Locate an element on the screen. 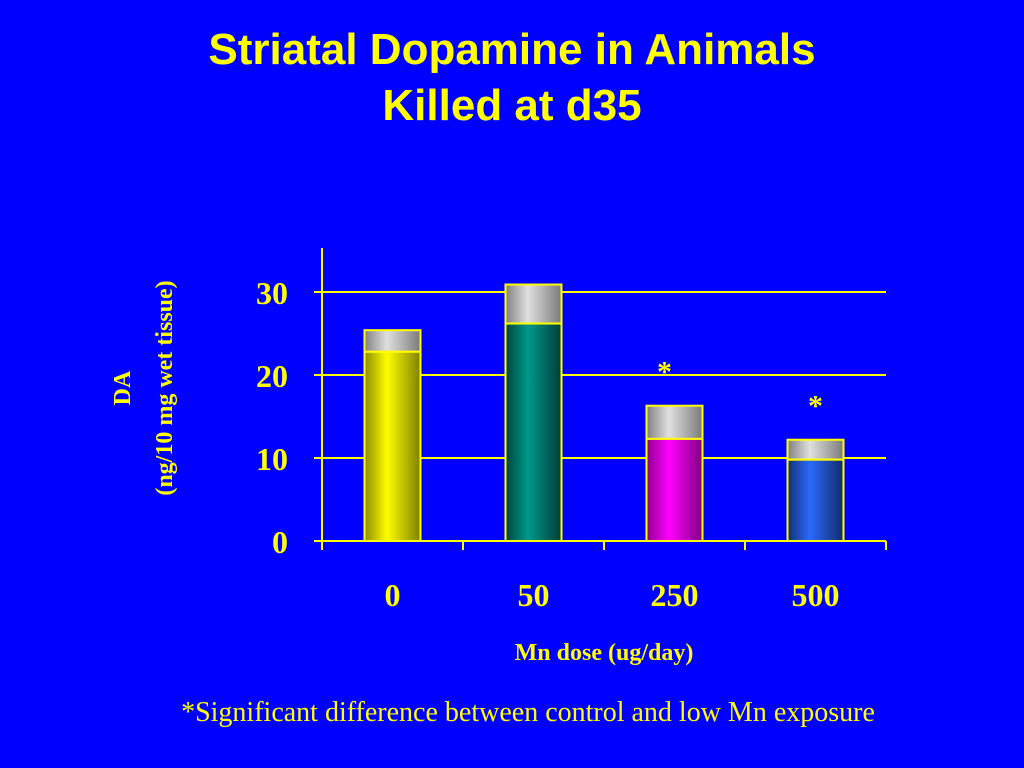 The width and height of the screenshot is (1024, 768). y-tick-label: 10 is located at coordinates (272, 459).